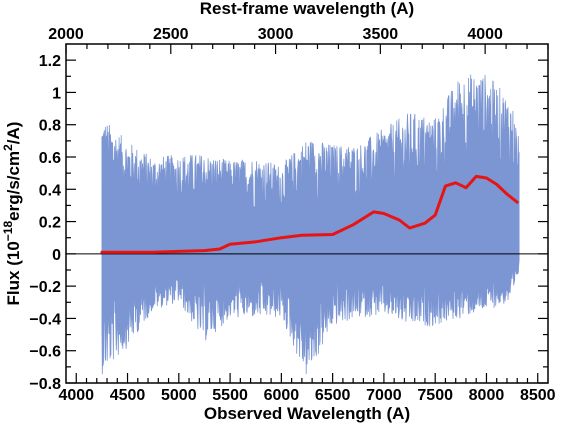 The image size is (561, 423). Describe the element at coordinates (56, 255) in the screenshot. I see `y-tick-label: 0` at that location.